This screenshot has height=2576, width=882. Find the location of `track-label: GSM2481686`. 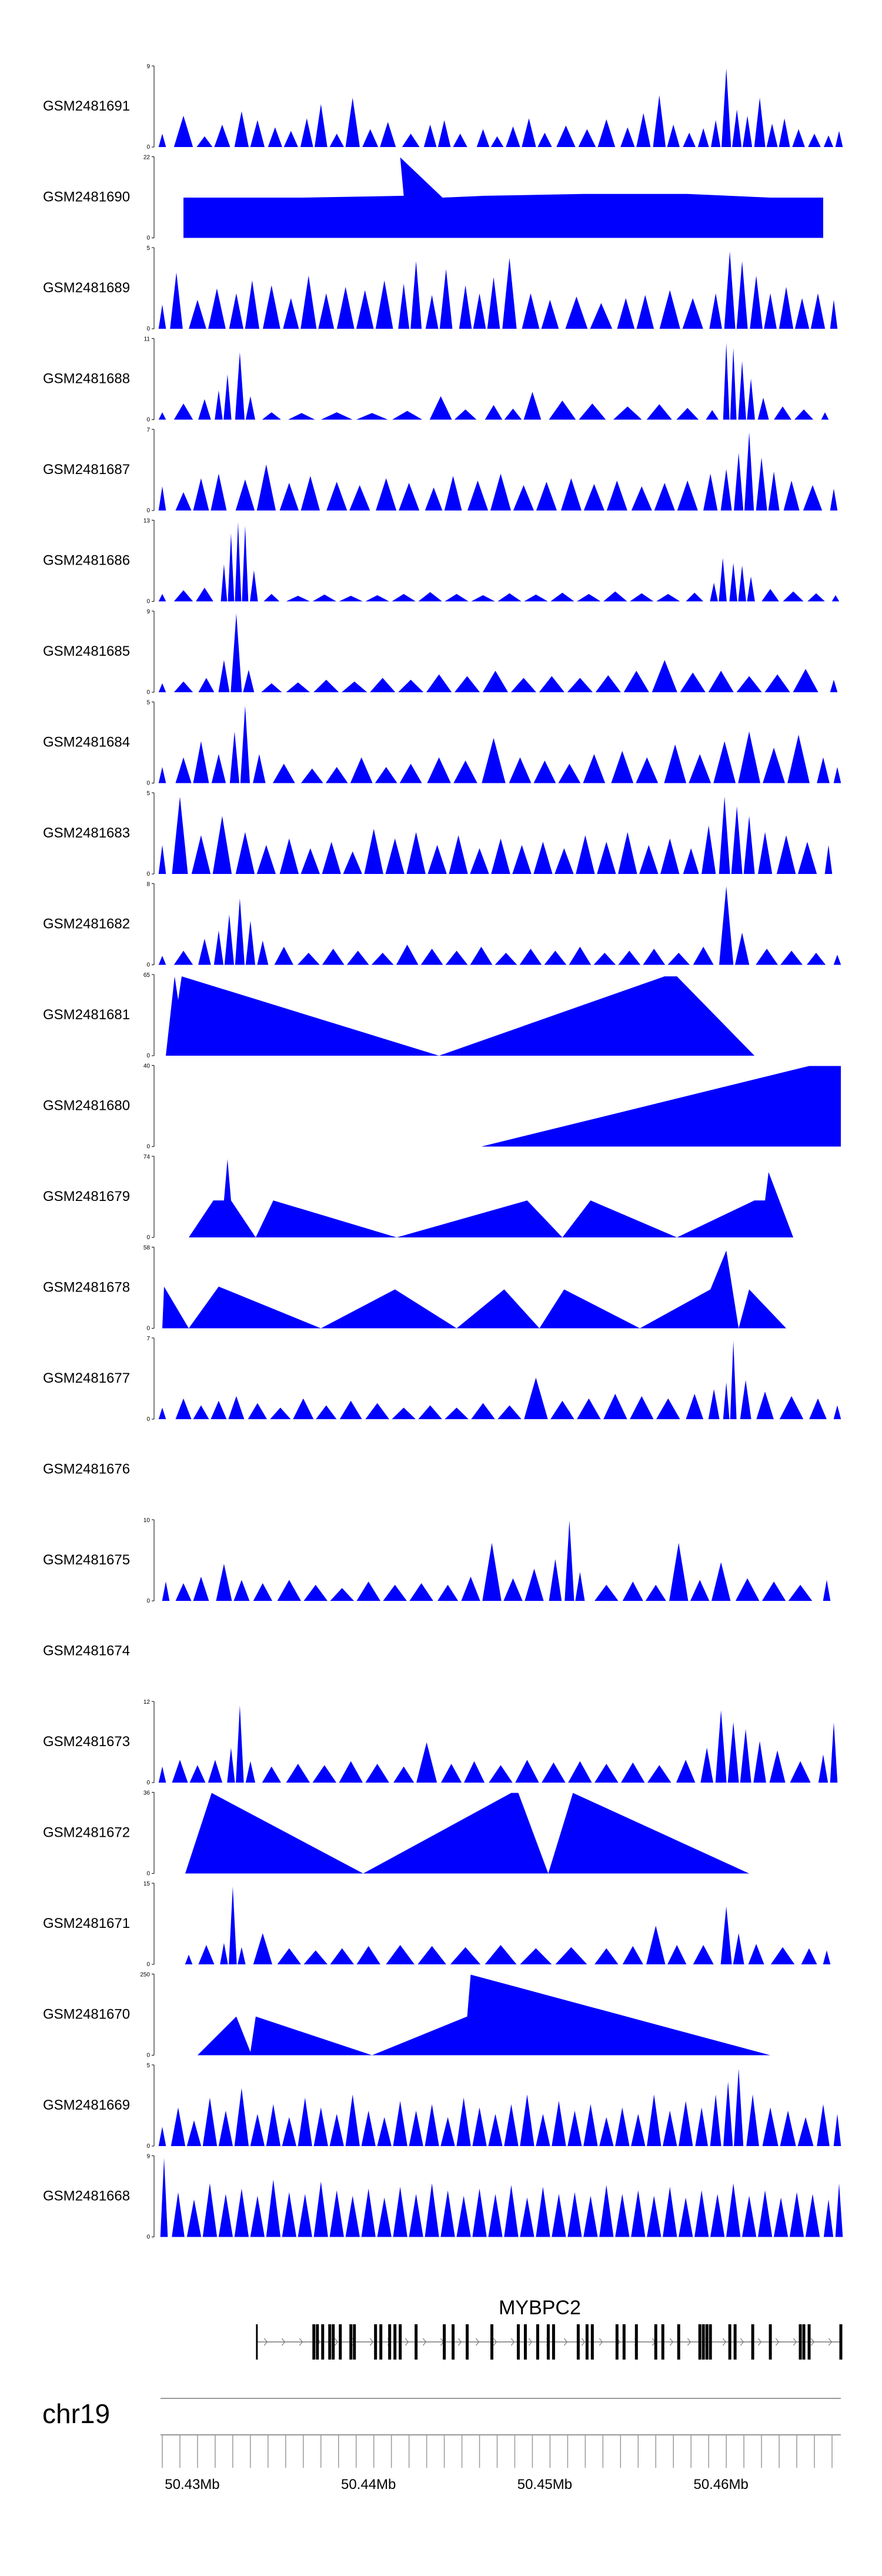

track-label: GSM2481686 is located at coordinates (86, 561).